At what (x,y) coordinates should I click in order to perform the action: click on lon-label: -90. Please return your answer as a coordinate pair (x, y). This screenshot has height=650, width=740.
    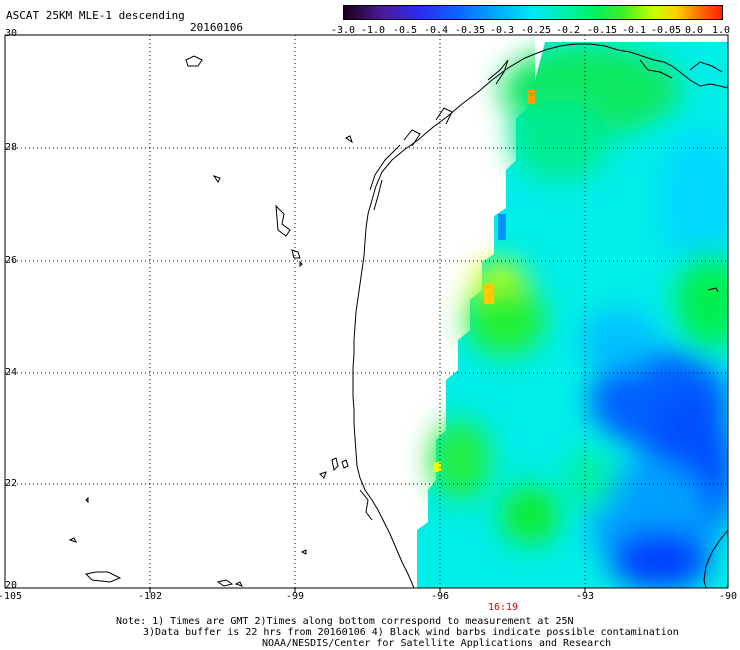
    Looking at the image, I should click on (728, 596).